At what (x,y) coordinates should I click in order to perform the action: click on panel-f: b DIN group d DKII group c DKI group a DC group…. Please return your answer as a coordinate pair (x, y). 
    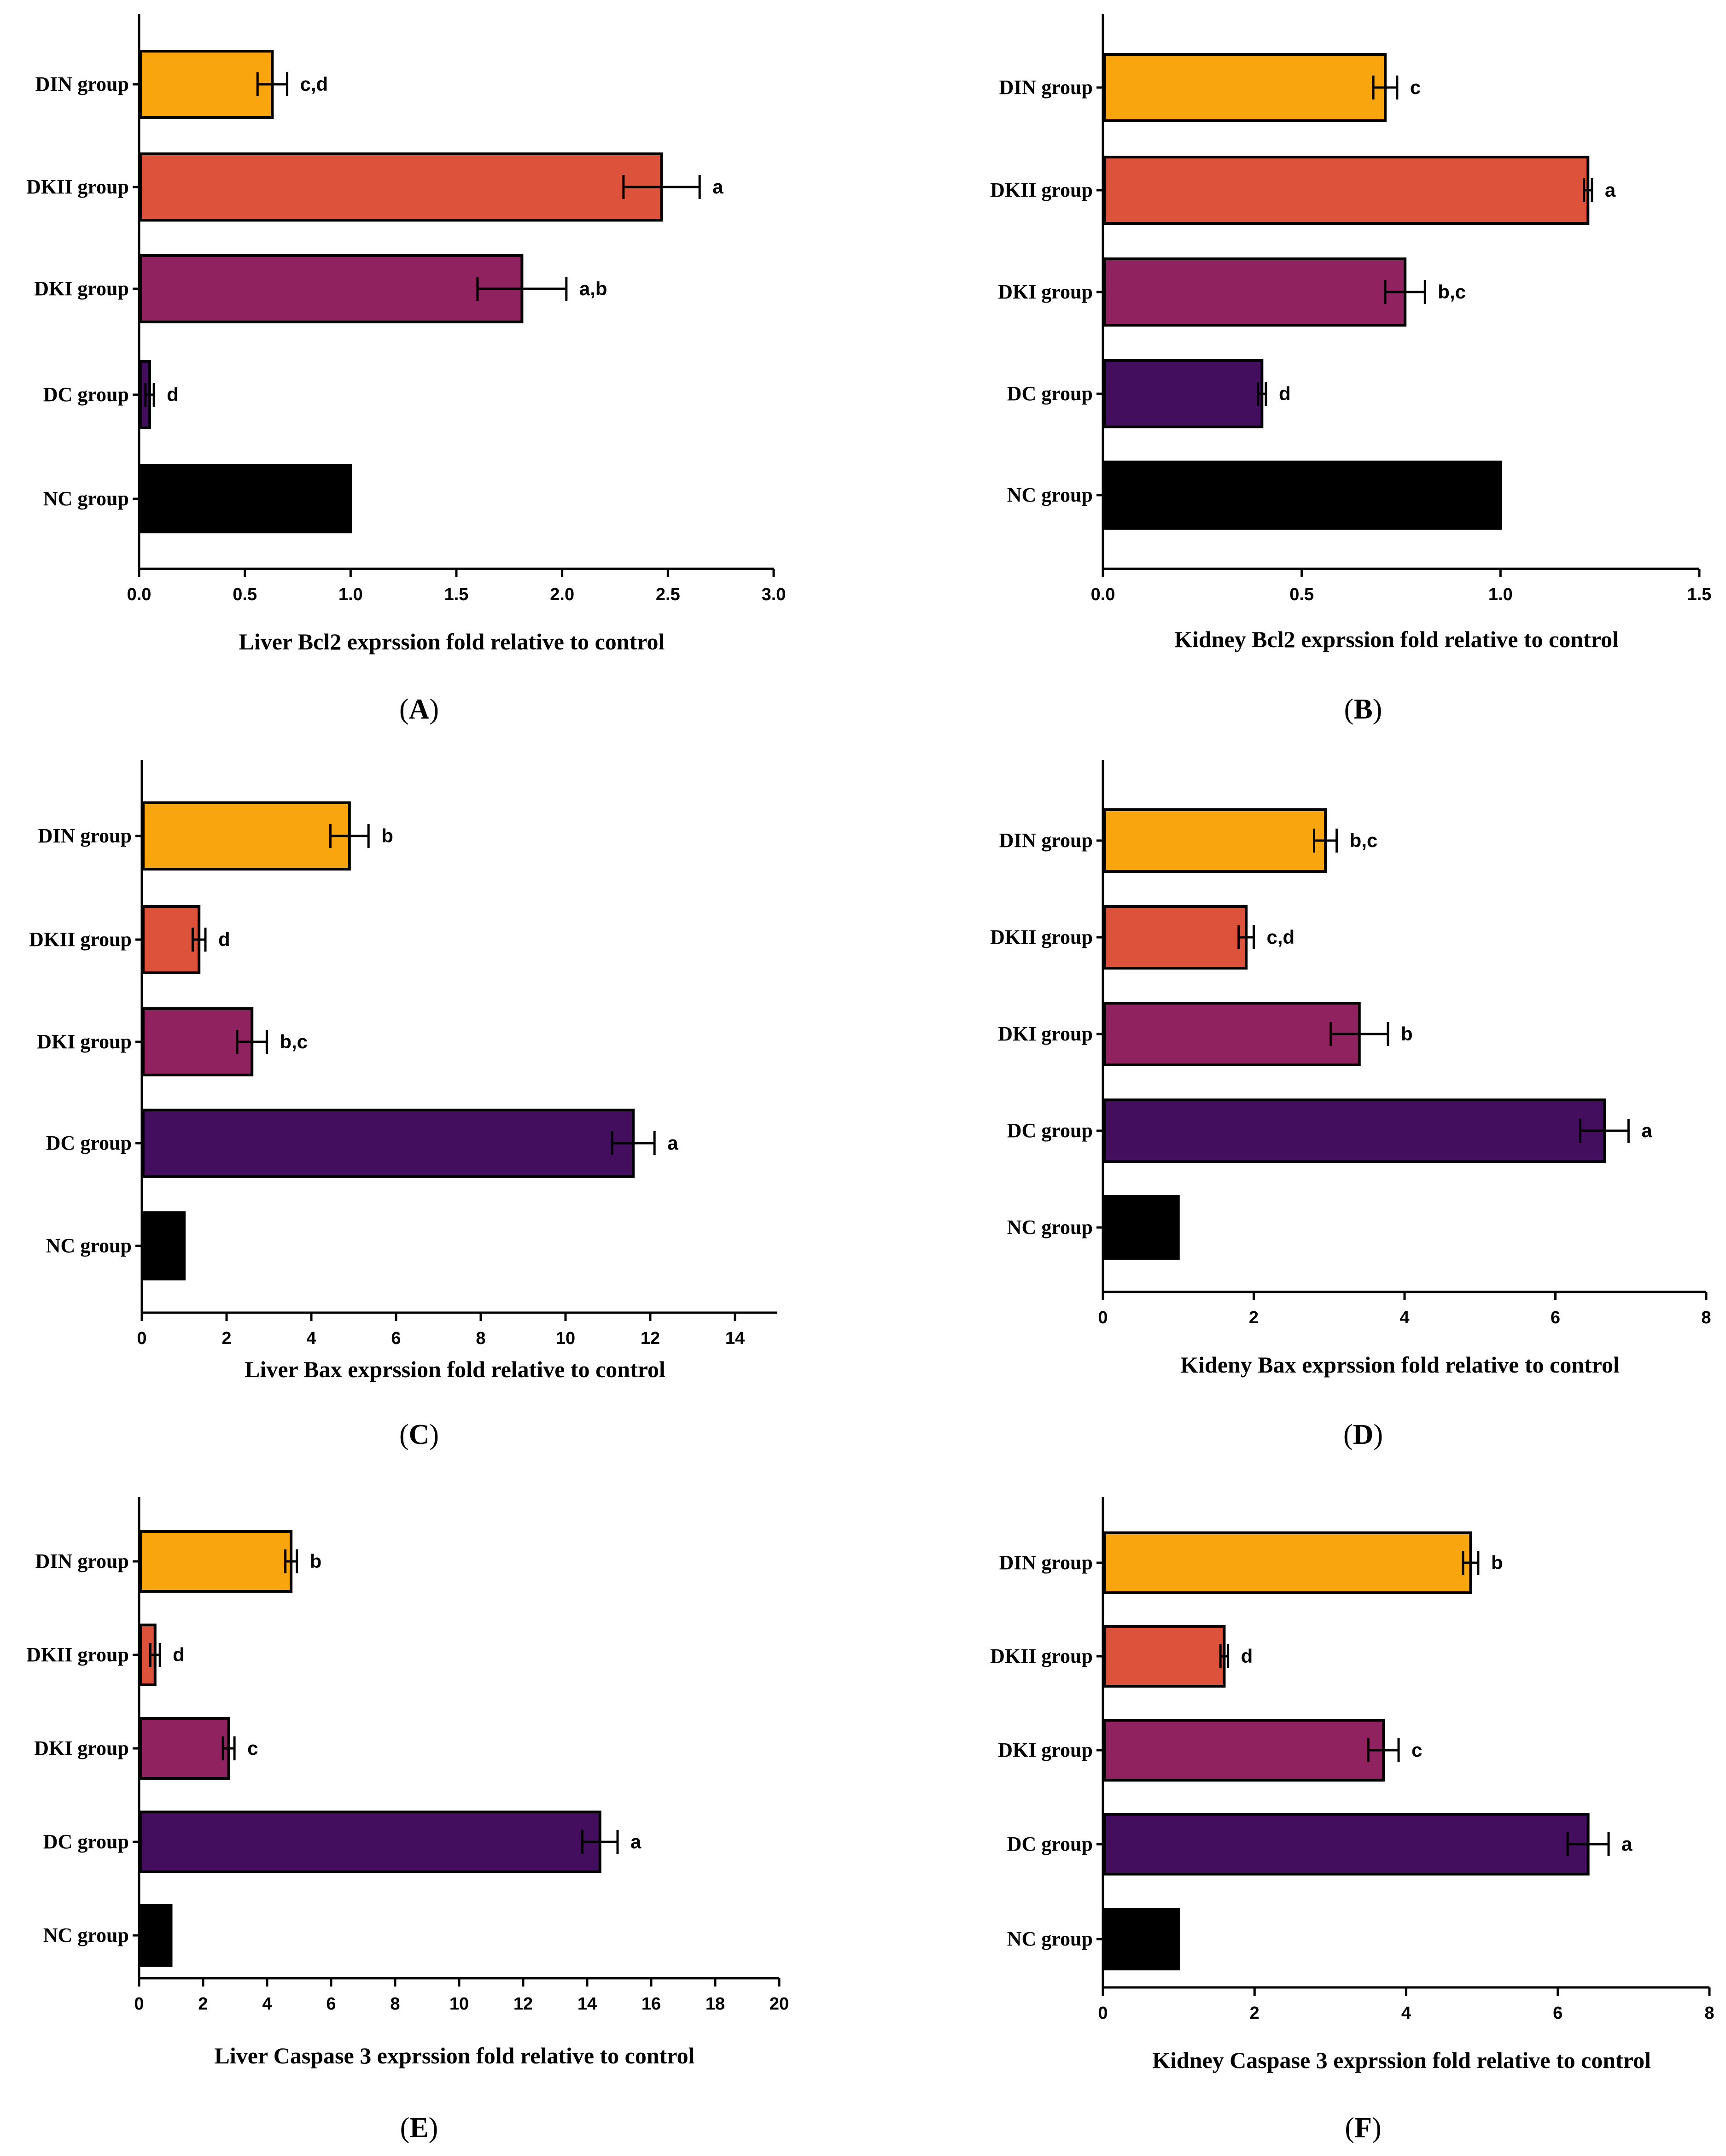
    Looking at the image, I should click on (1352, 1821).